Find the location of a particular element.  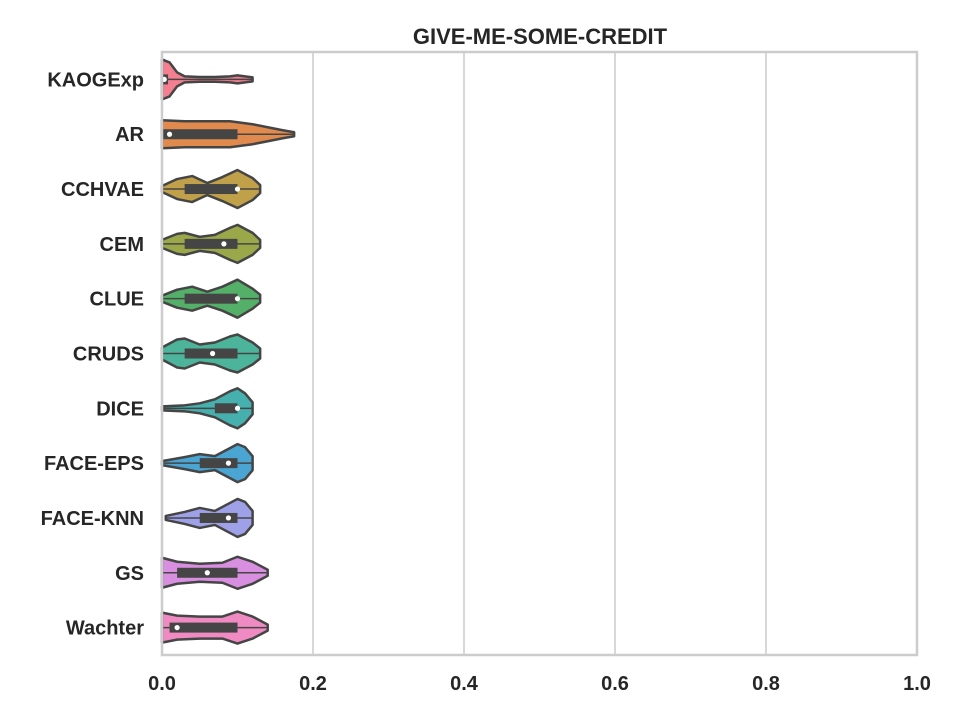

violin-face-eps is located at coordinates (207, 463).